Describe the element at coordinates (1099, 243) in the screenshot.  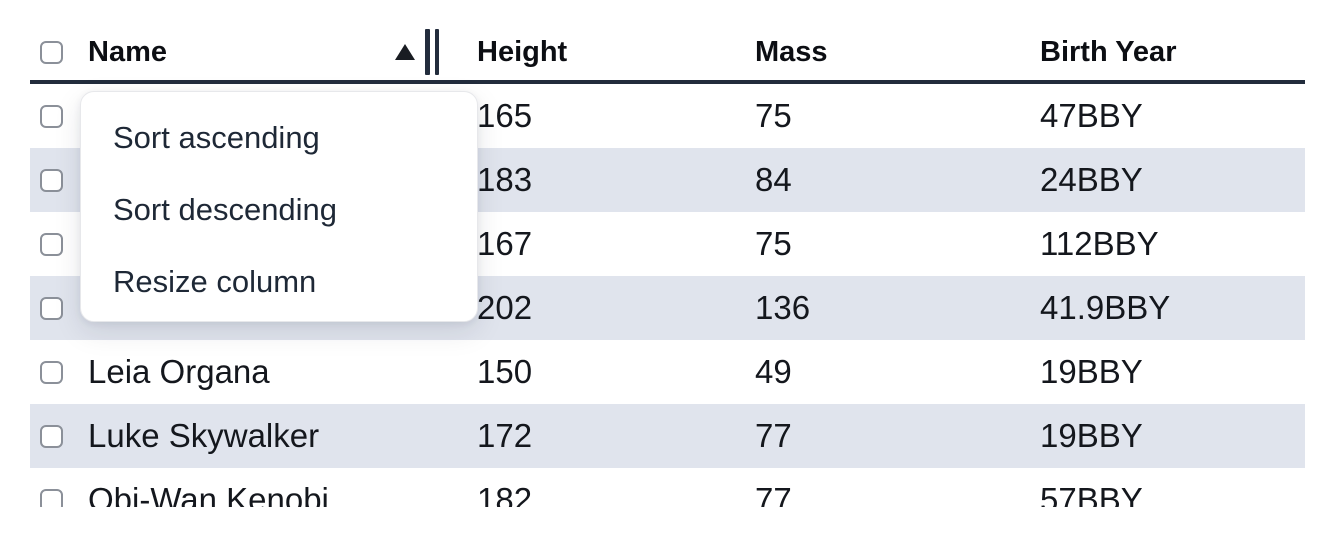
I see `cell-birth-year: 112BBY` at that location.